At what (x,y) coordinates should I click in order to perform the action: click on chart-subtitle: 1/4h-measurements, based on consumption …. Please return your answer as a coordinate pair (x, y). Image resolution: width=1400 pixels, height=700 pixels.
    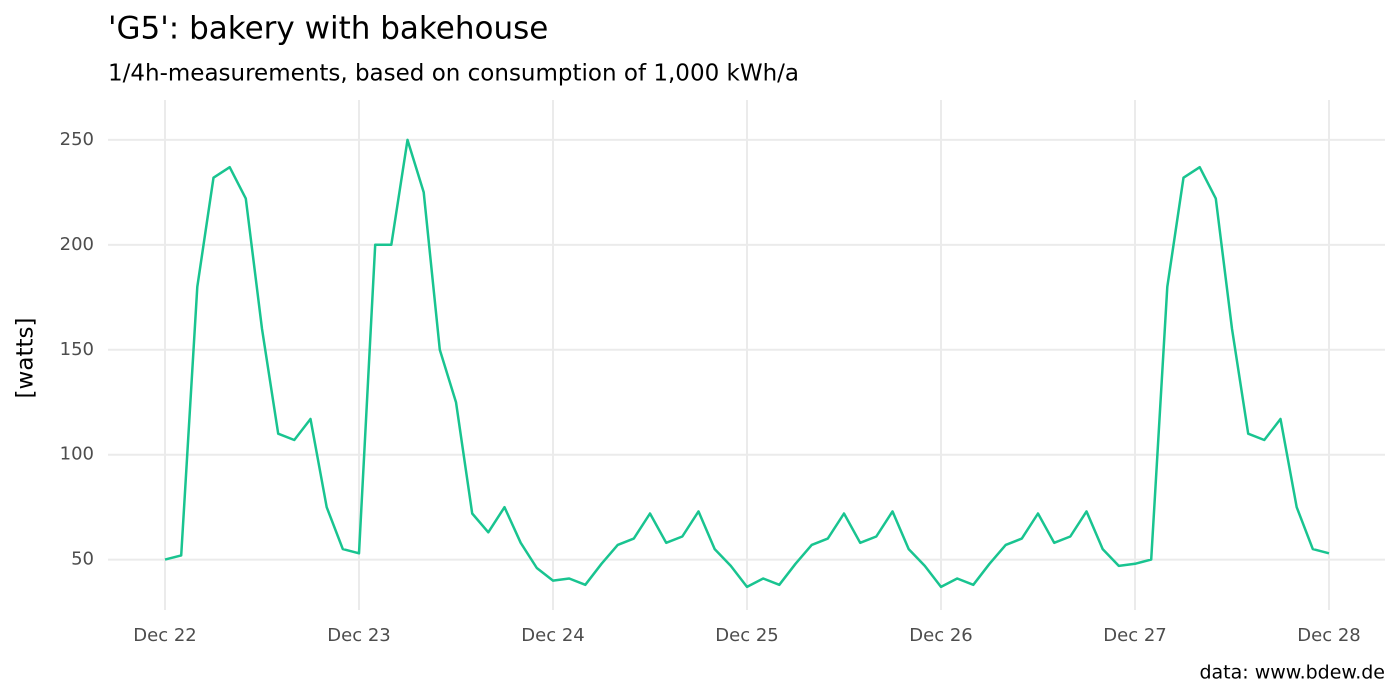
    Looking at the image, I should click on (453, 74).